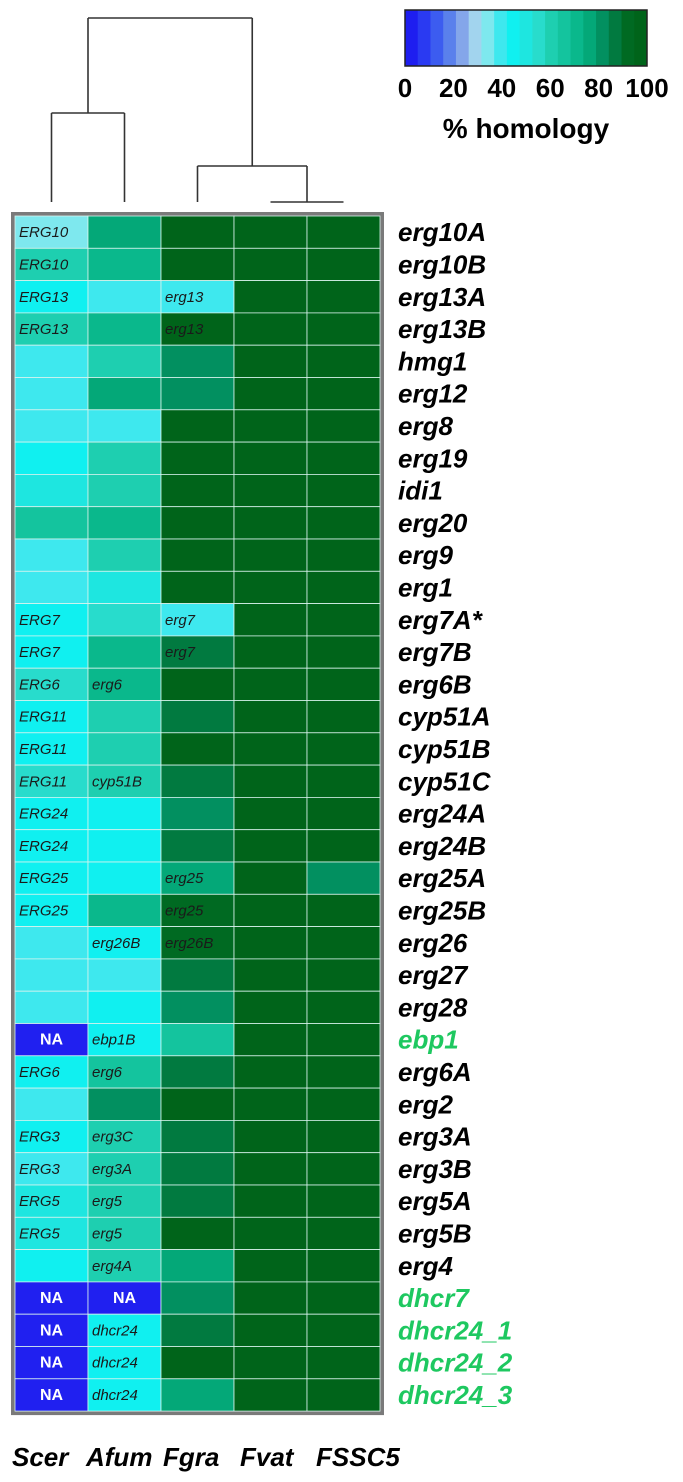 The image size is (683, 1482). I want to click on row-label: cyp51A, so click(444, 717).